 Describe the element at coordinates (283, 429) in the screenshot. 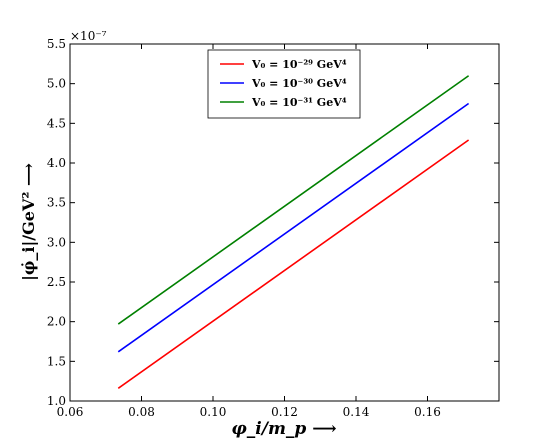

I see `x-axis-label: φ_i/m_p ⟶` at that location.